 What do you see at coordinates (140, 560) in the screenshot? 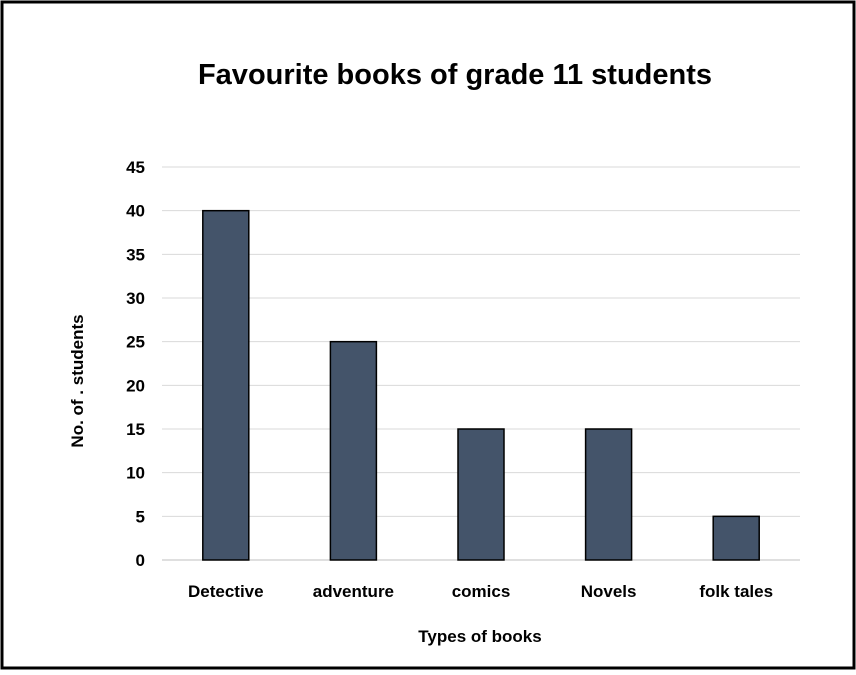
I see `y-tick-label: 0` at bounding box center [140, 560].